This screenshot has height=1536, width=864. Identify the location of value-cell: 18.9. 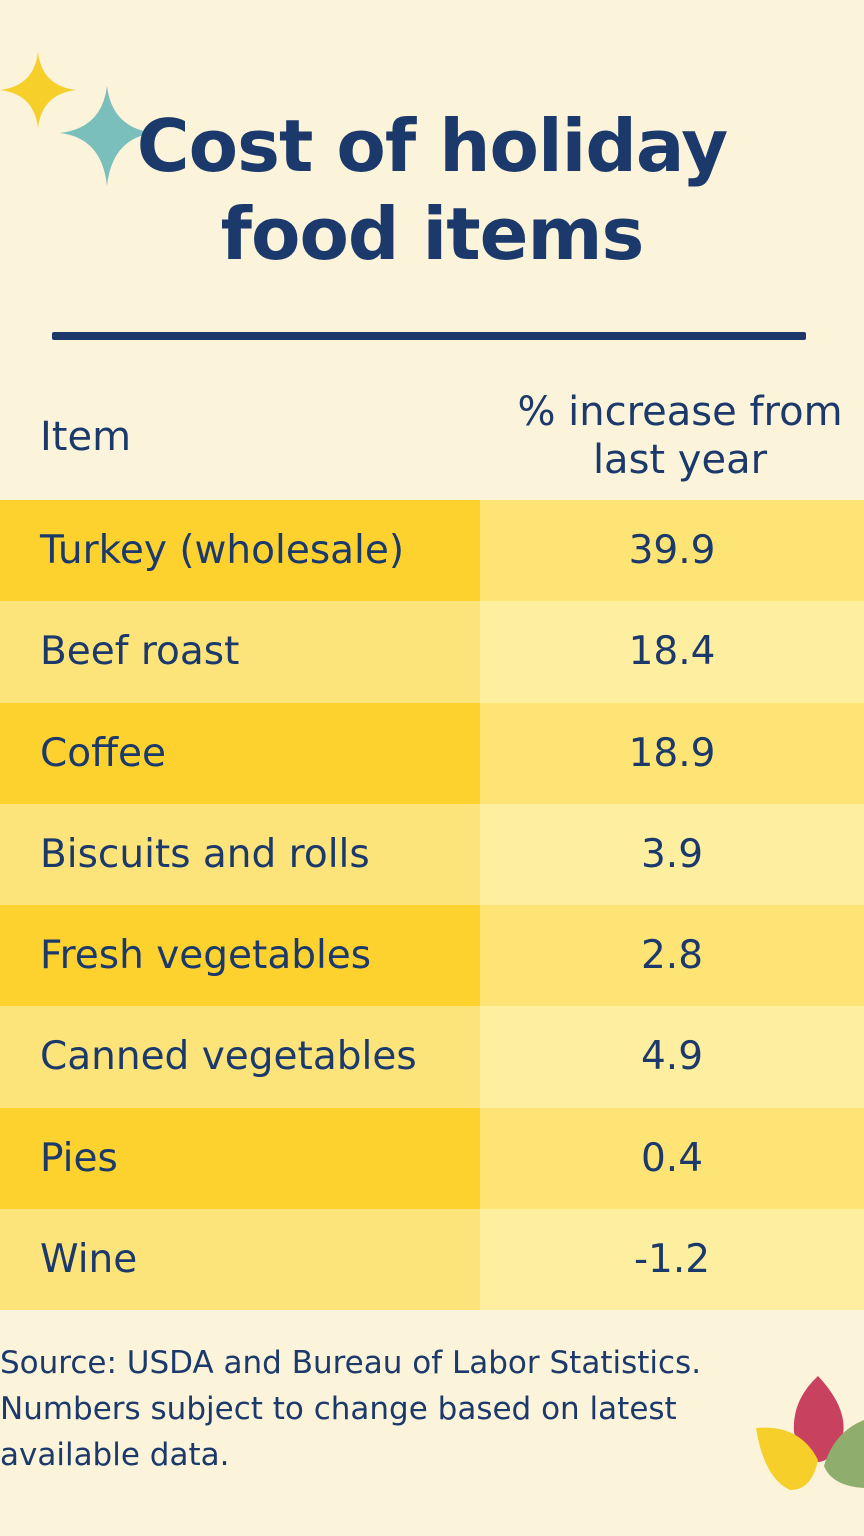
(672, 753).